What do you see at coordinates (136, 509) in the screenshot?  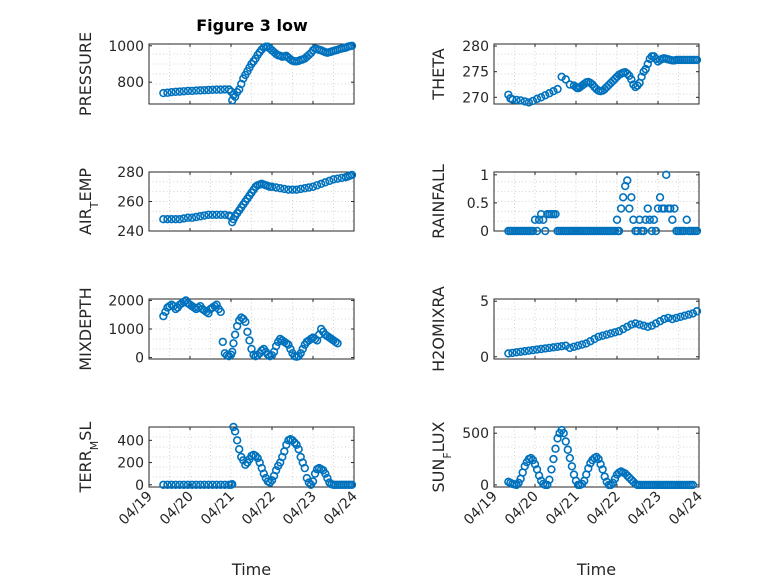 I see `x-tick-label: 04/19` at bounding box center [136, 509].